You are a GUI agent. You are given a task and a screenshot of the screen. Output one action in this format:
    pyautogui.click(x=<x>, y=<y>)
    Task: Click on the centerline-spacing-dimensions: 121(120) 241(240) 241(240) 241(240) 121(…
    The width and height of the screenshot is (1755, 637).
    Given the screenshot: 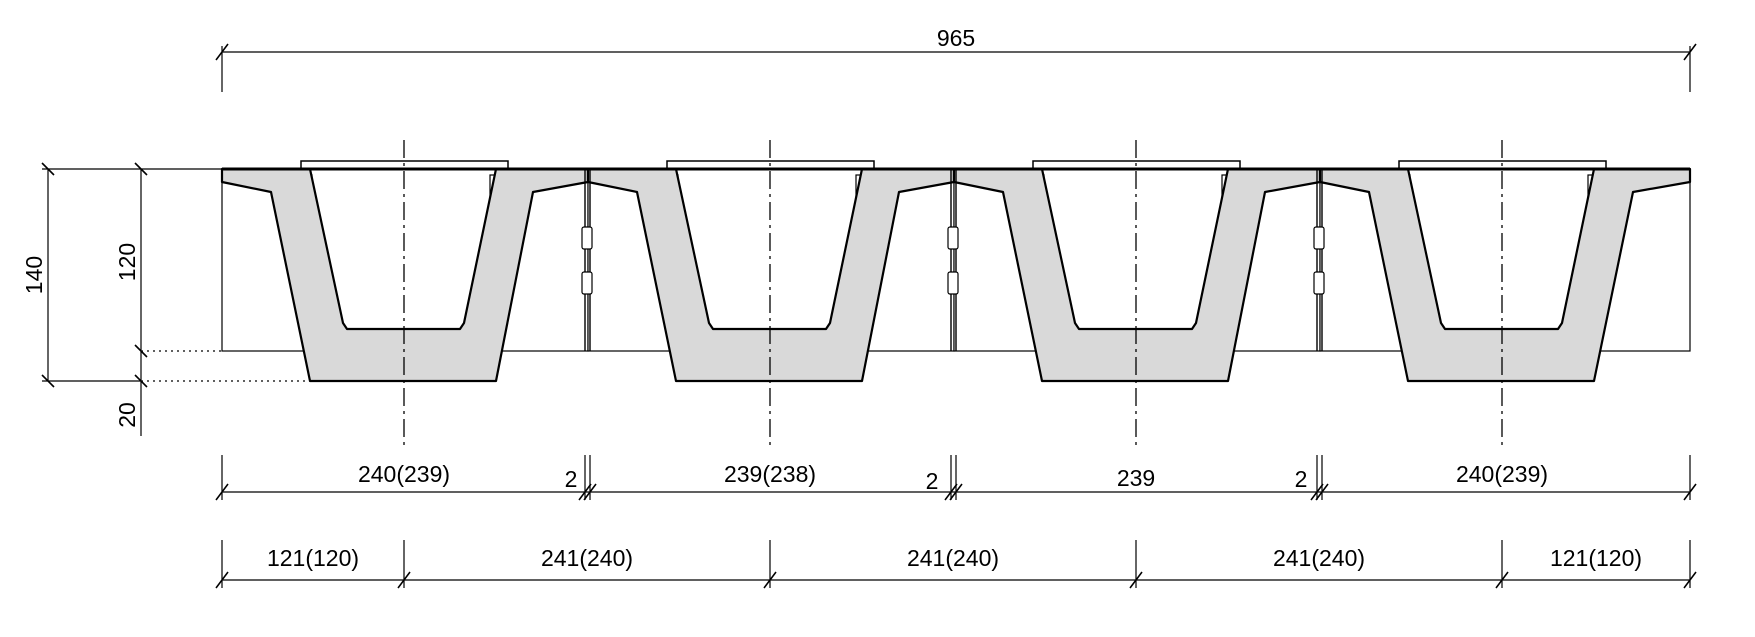 What is the action you would take?
    pyautogui.click(x=956, y=564)
    